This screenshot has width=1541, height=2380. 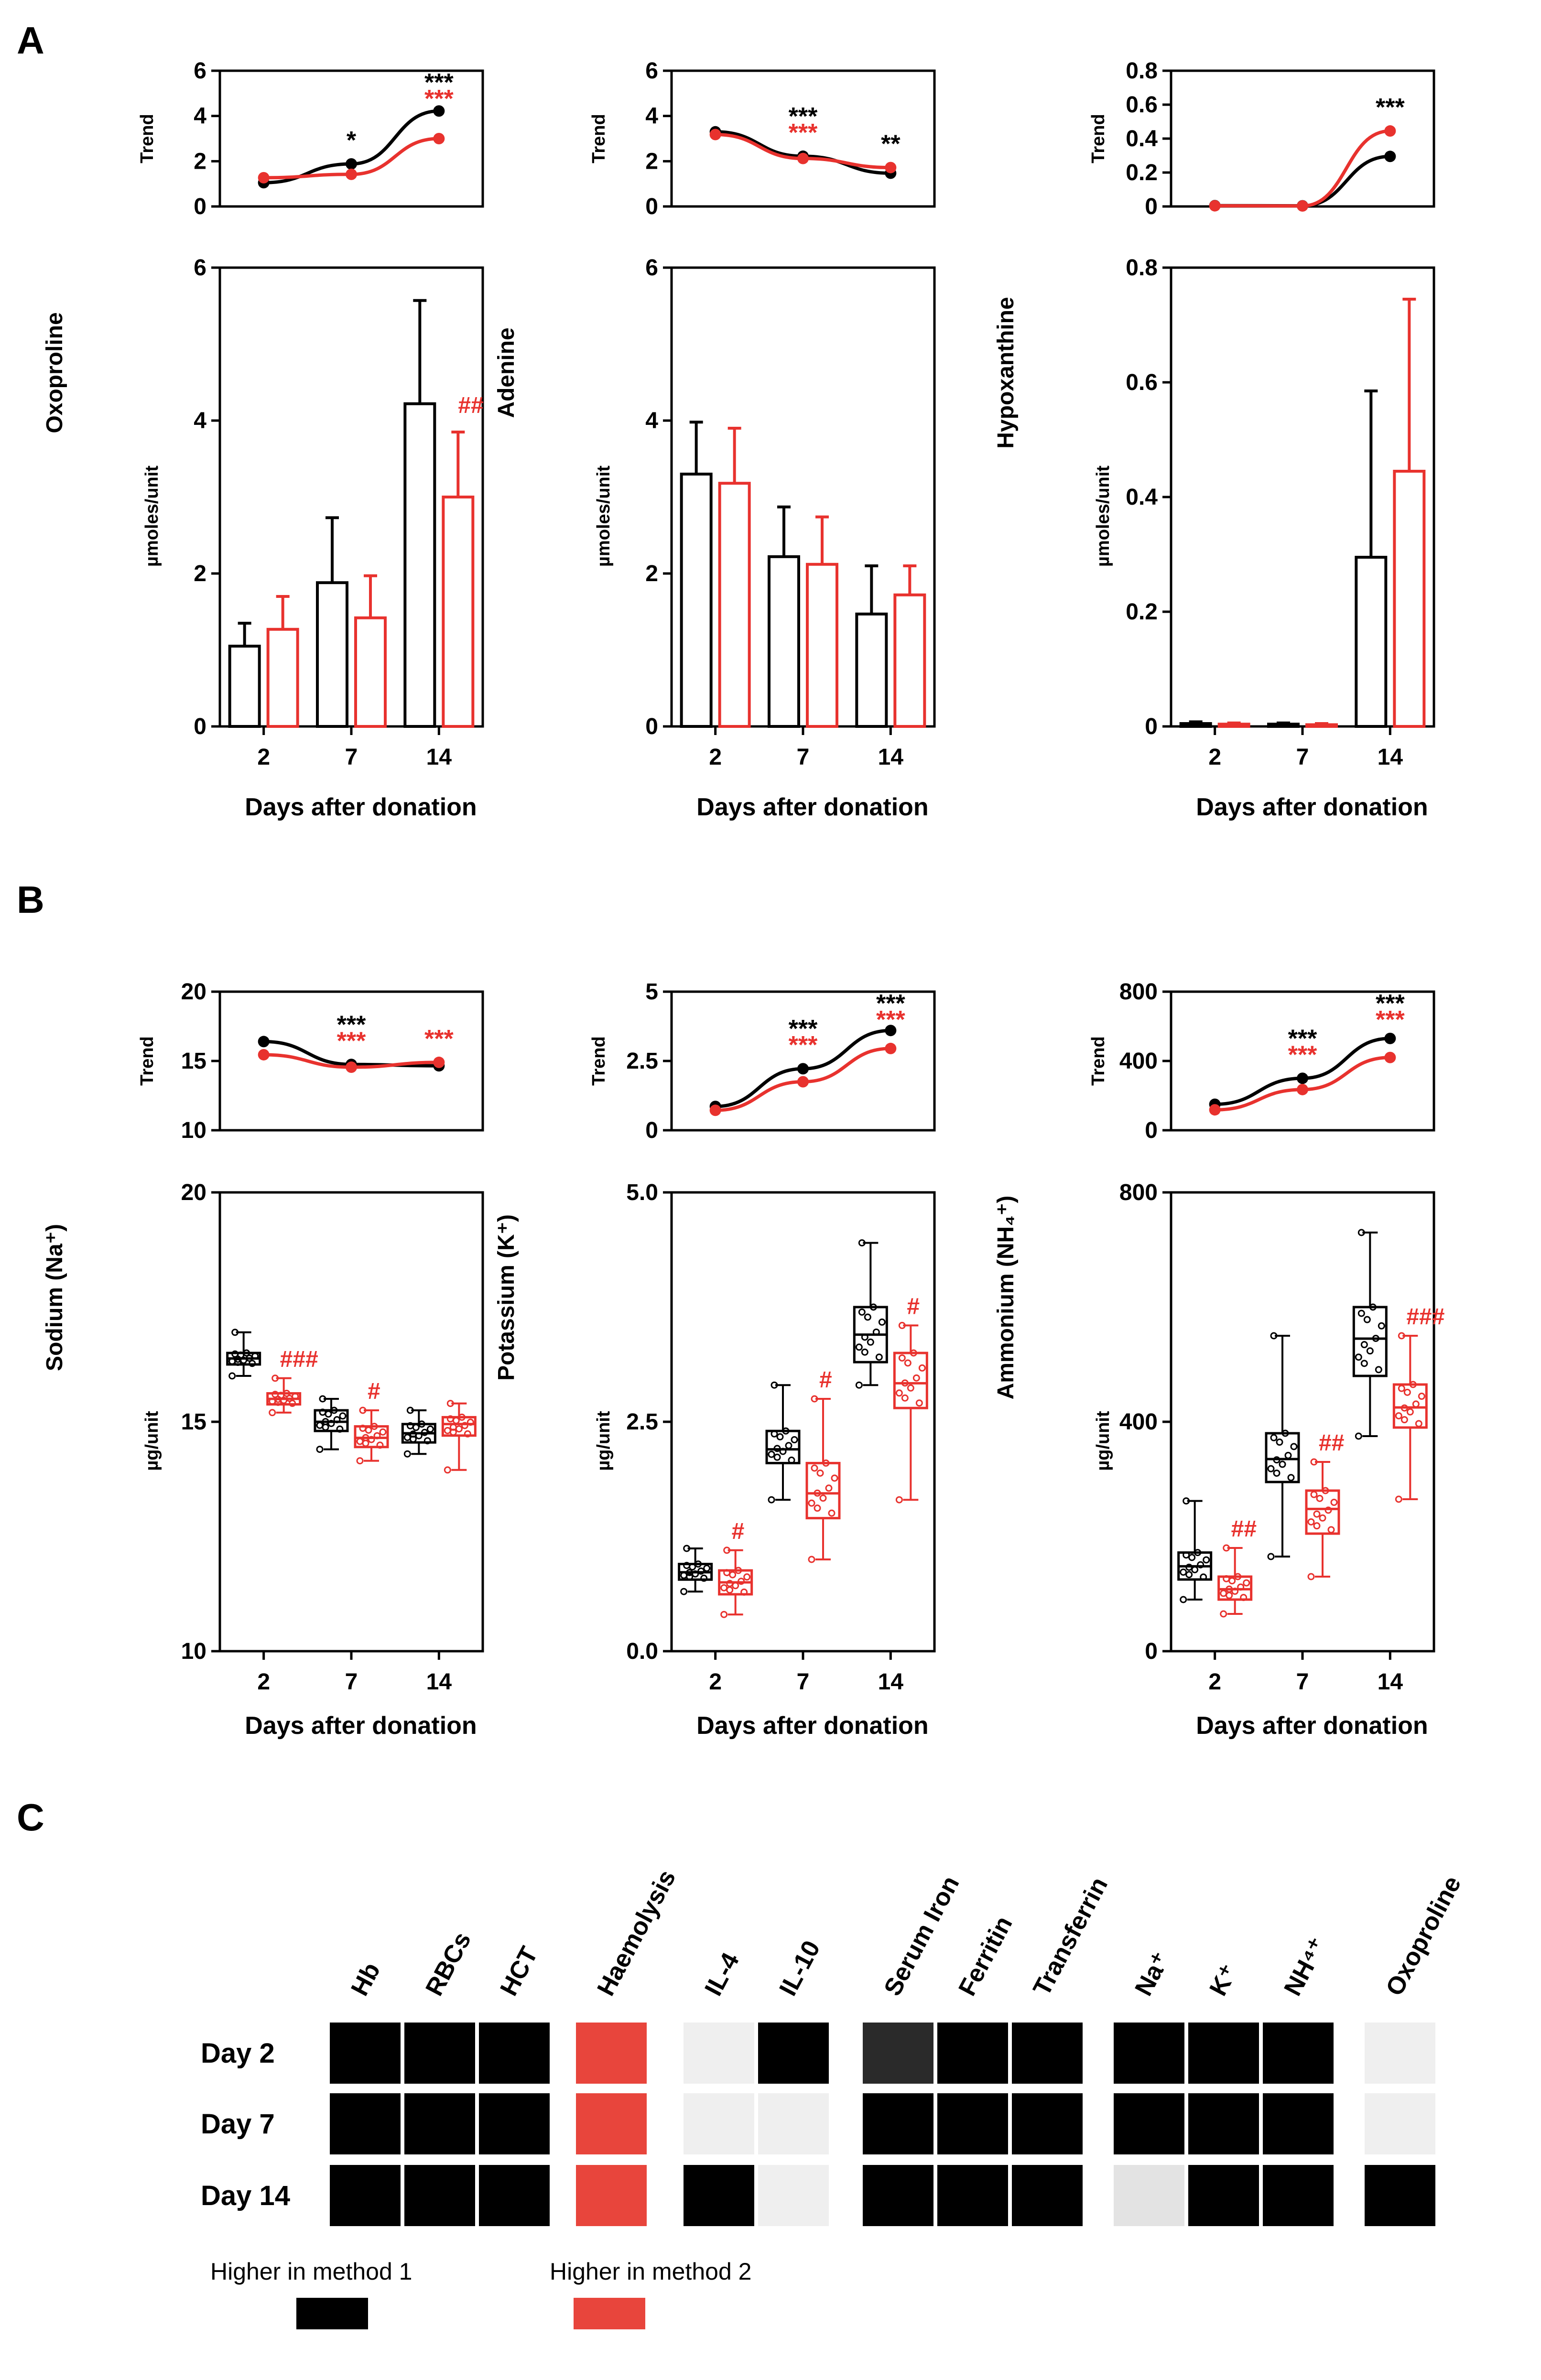 What do you see at coordinates (784, 641) in the screenshot?
I see `adenine-bar-1-day7` at bounding box center [784, 641].